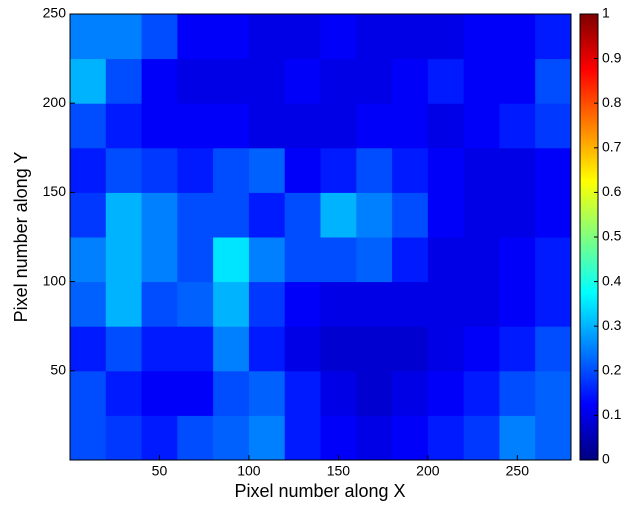 Image resolution: width=626 pixels, height=505 pixels. I want to click on colorbar-tick-label: 0.6, so click(612, 191).